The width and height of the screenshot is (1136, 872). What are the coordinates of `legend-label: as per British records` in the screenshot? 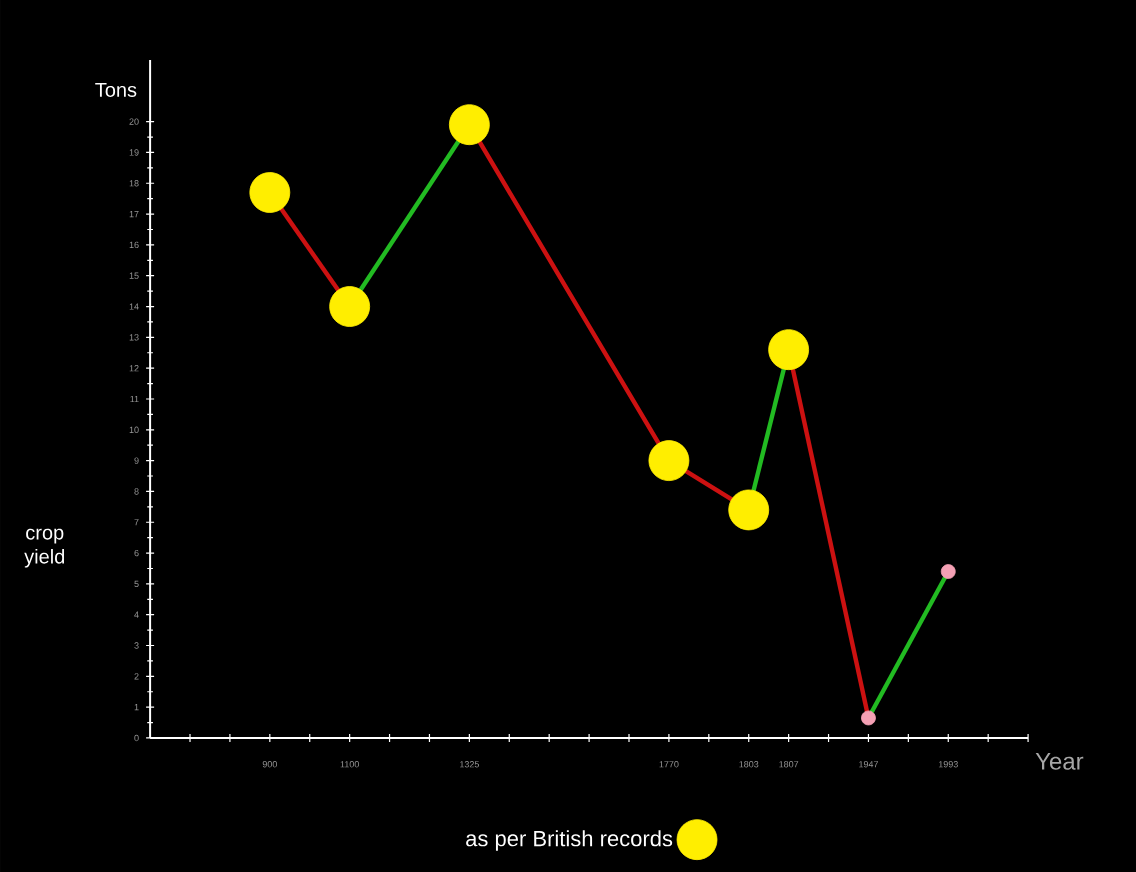 It's located at (569, 840).